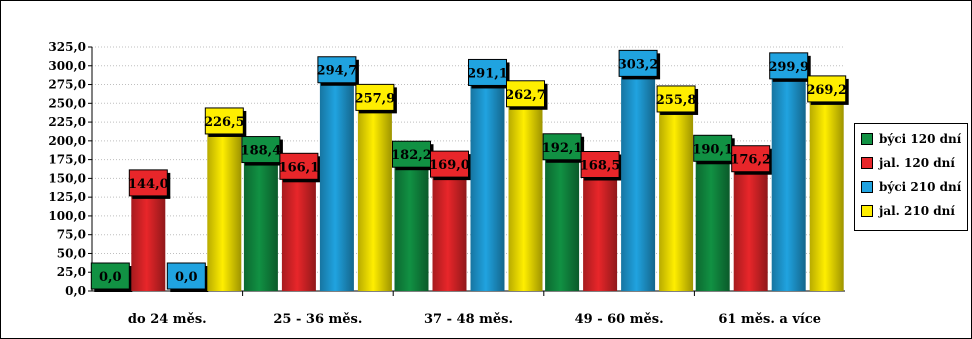 Image resolution: width=972 pixels, height=339 pixels. I want to click on y-tick-label: 100,0, so click(67, 216).